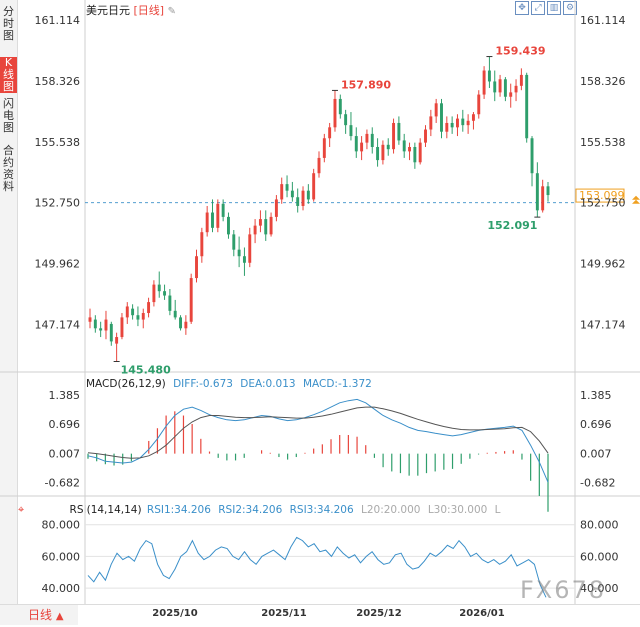 This screenshot has width=640, height=627. I want to click on tab-timeshare: 分时图, so click(8, 23).